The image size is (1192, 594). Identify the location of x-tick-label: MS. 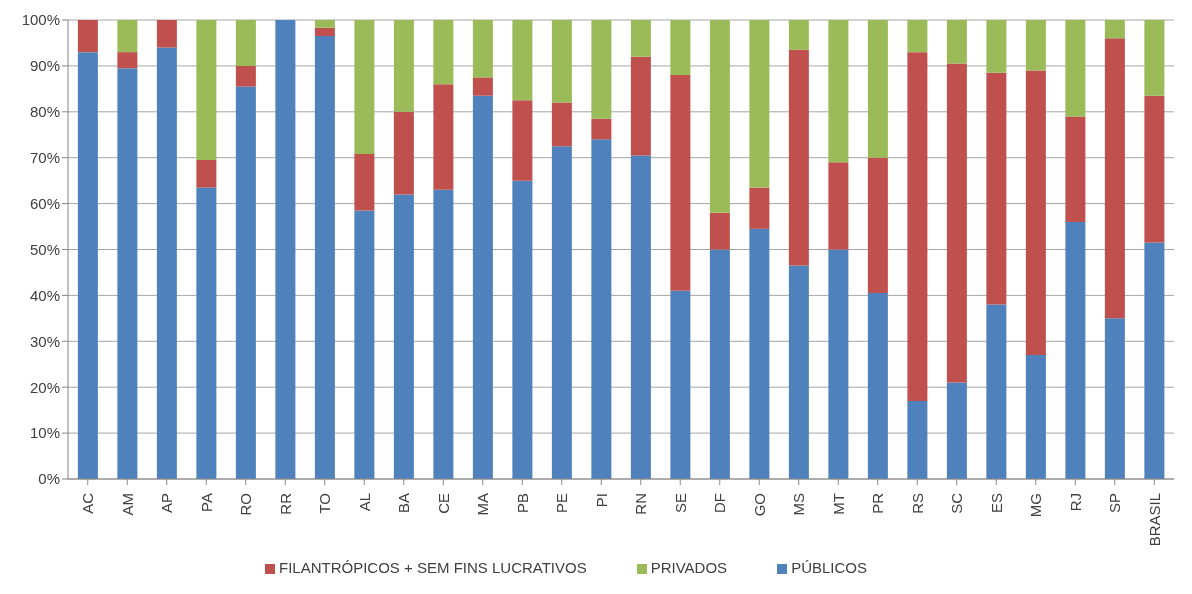
(799, 504).